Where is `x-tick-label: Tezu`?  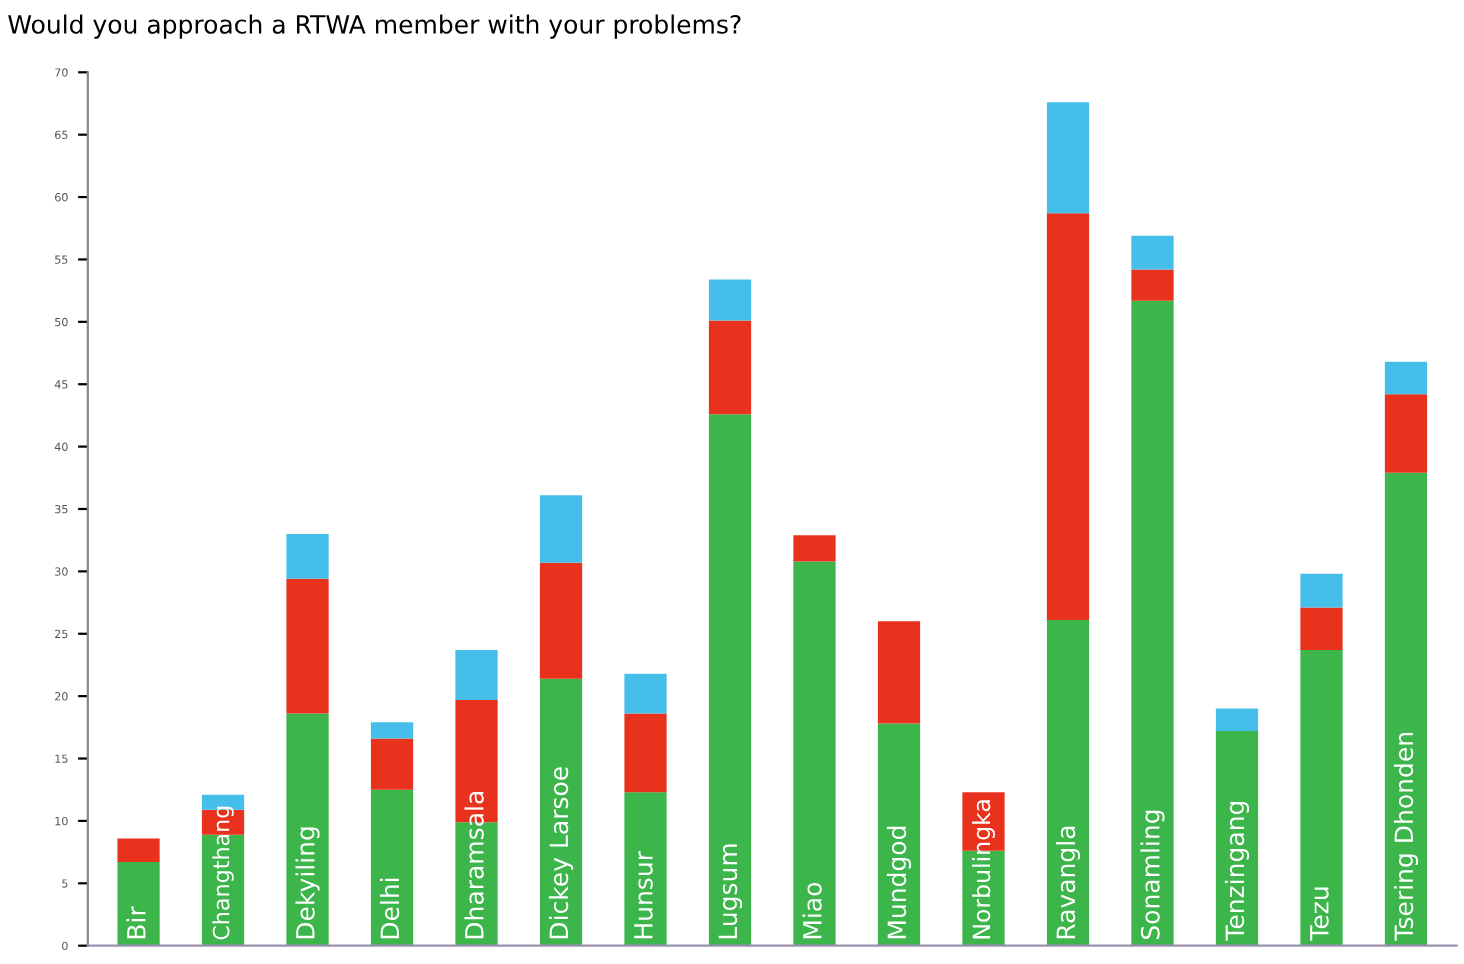 x-tick-label: Tezu is located at coordinates (1319, 914).